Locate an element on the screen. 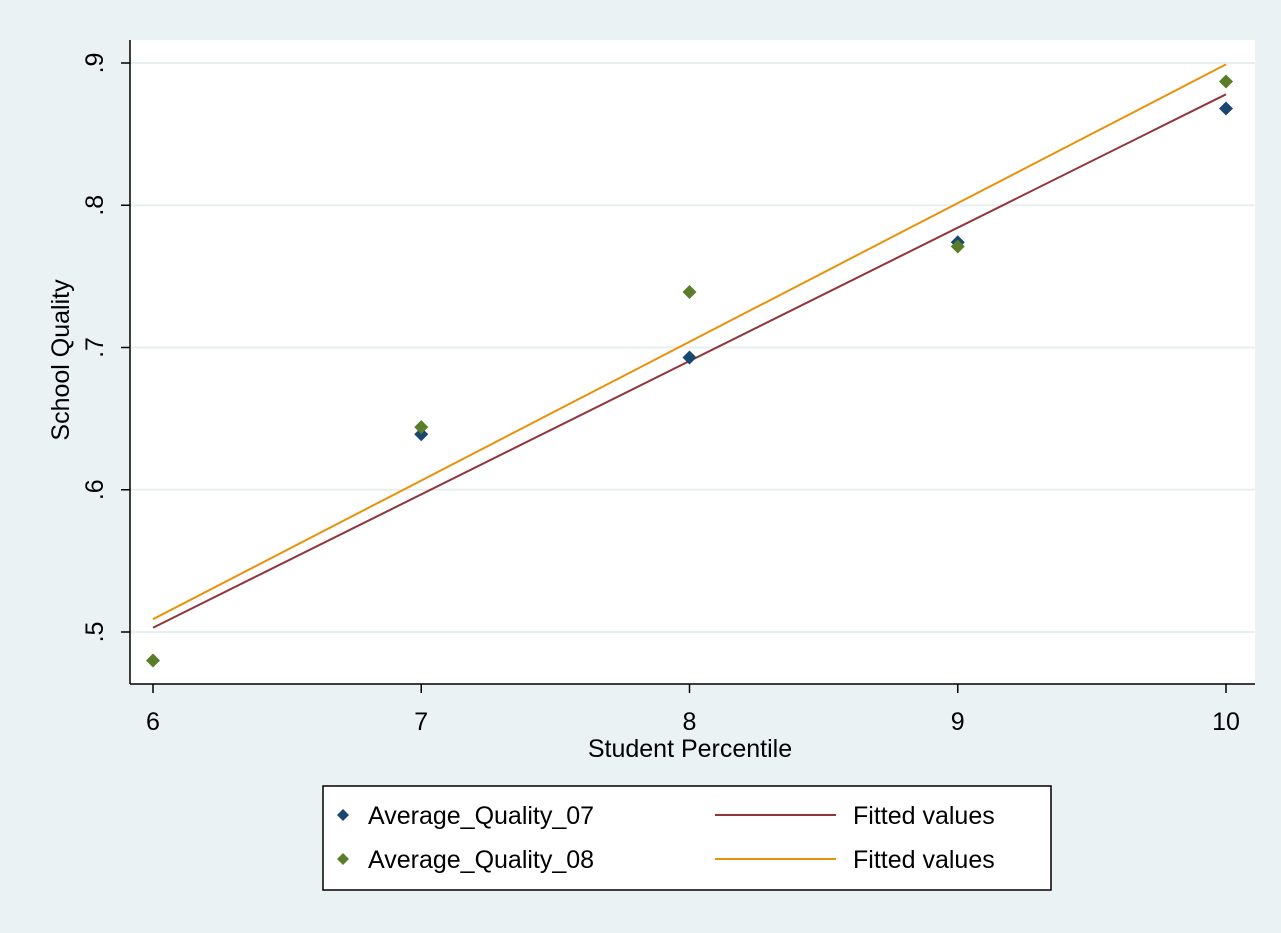 Image resolution: width=1281 pixels, height=933 pixels. y-tick-label: .5 is located at coordinates (95, 632).